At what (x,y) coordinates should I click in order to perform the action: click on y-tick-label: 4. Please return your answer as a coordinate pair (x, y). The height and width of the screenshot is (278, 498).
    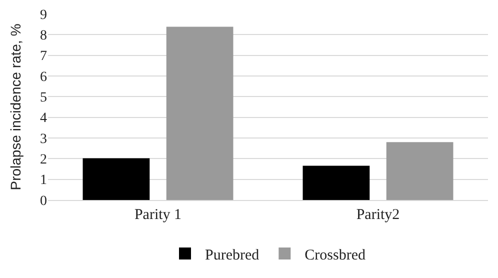
    Looking at the image, I should click on (43, 118).